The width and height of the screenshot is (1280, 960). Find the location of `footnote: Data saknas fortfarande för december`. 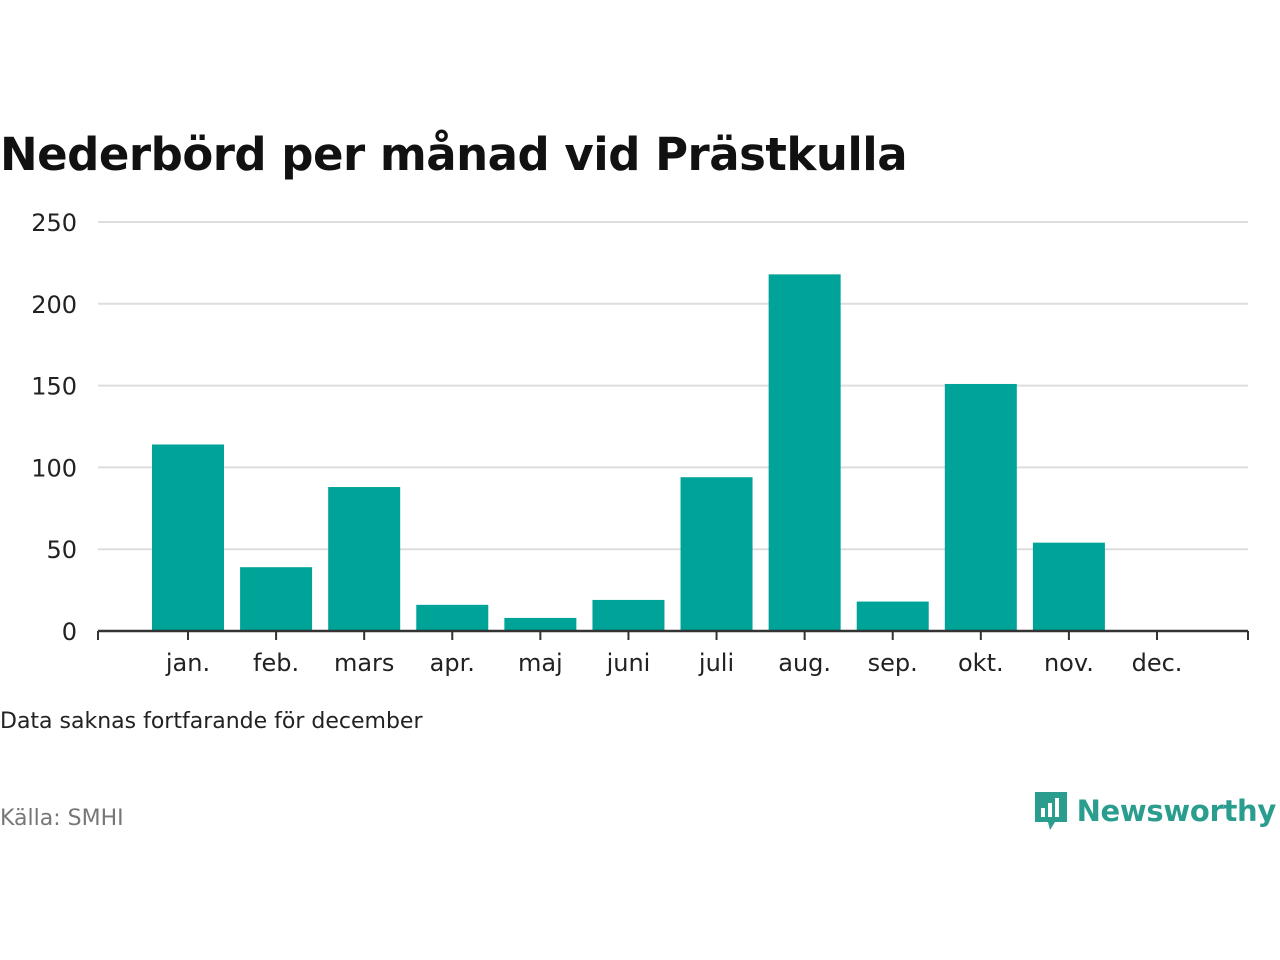

footnote: Data saknas fortfarande för december is located at coordinates (211, 721).